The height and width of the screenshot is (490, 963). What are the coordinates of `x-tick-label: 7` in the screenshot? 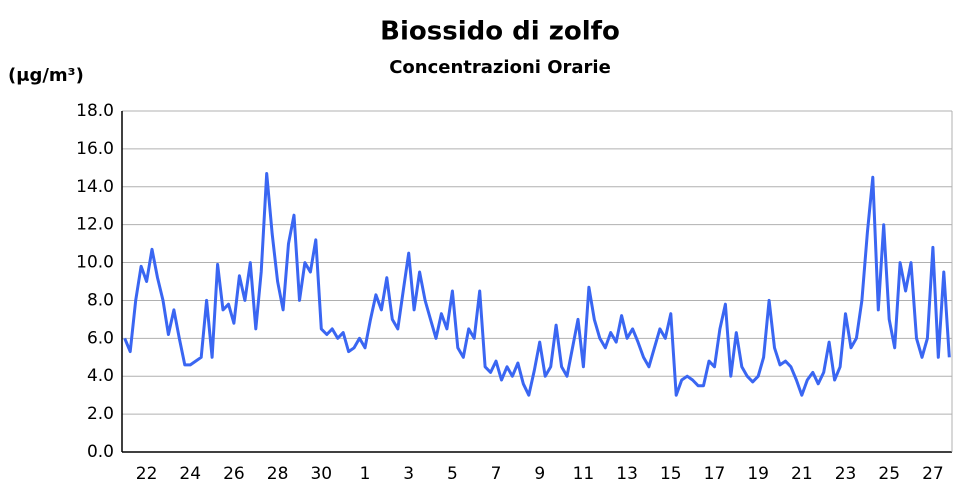 It's located at (496, 474).